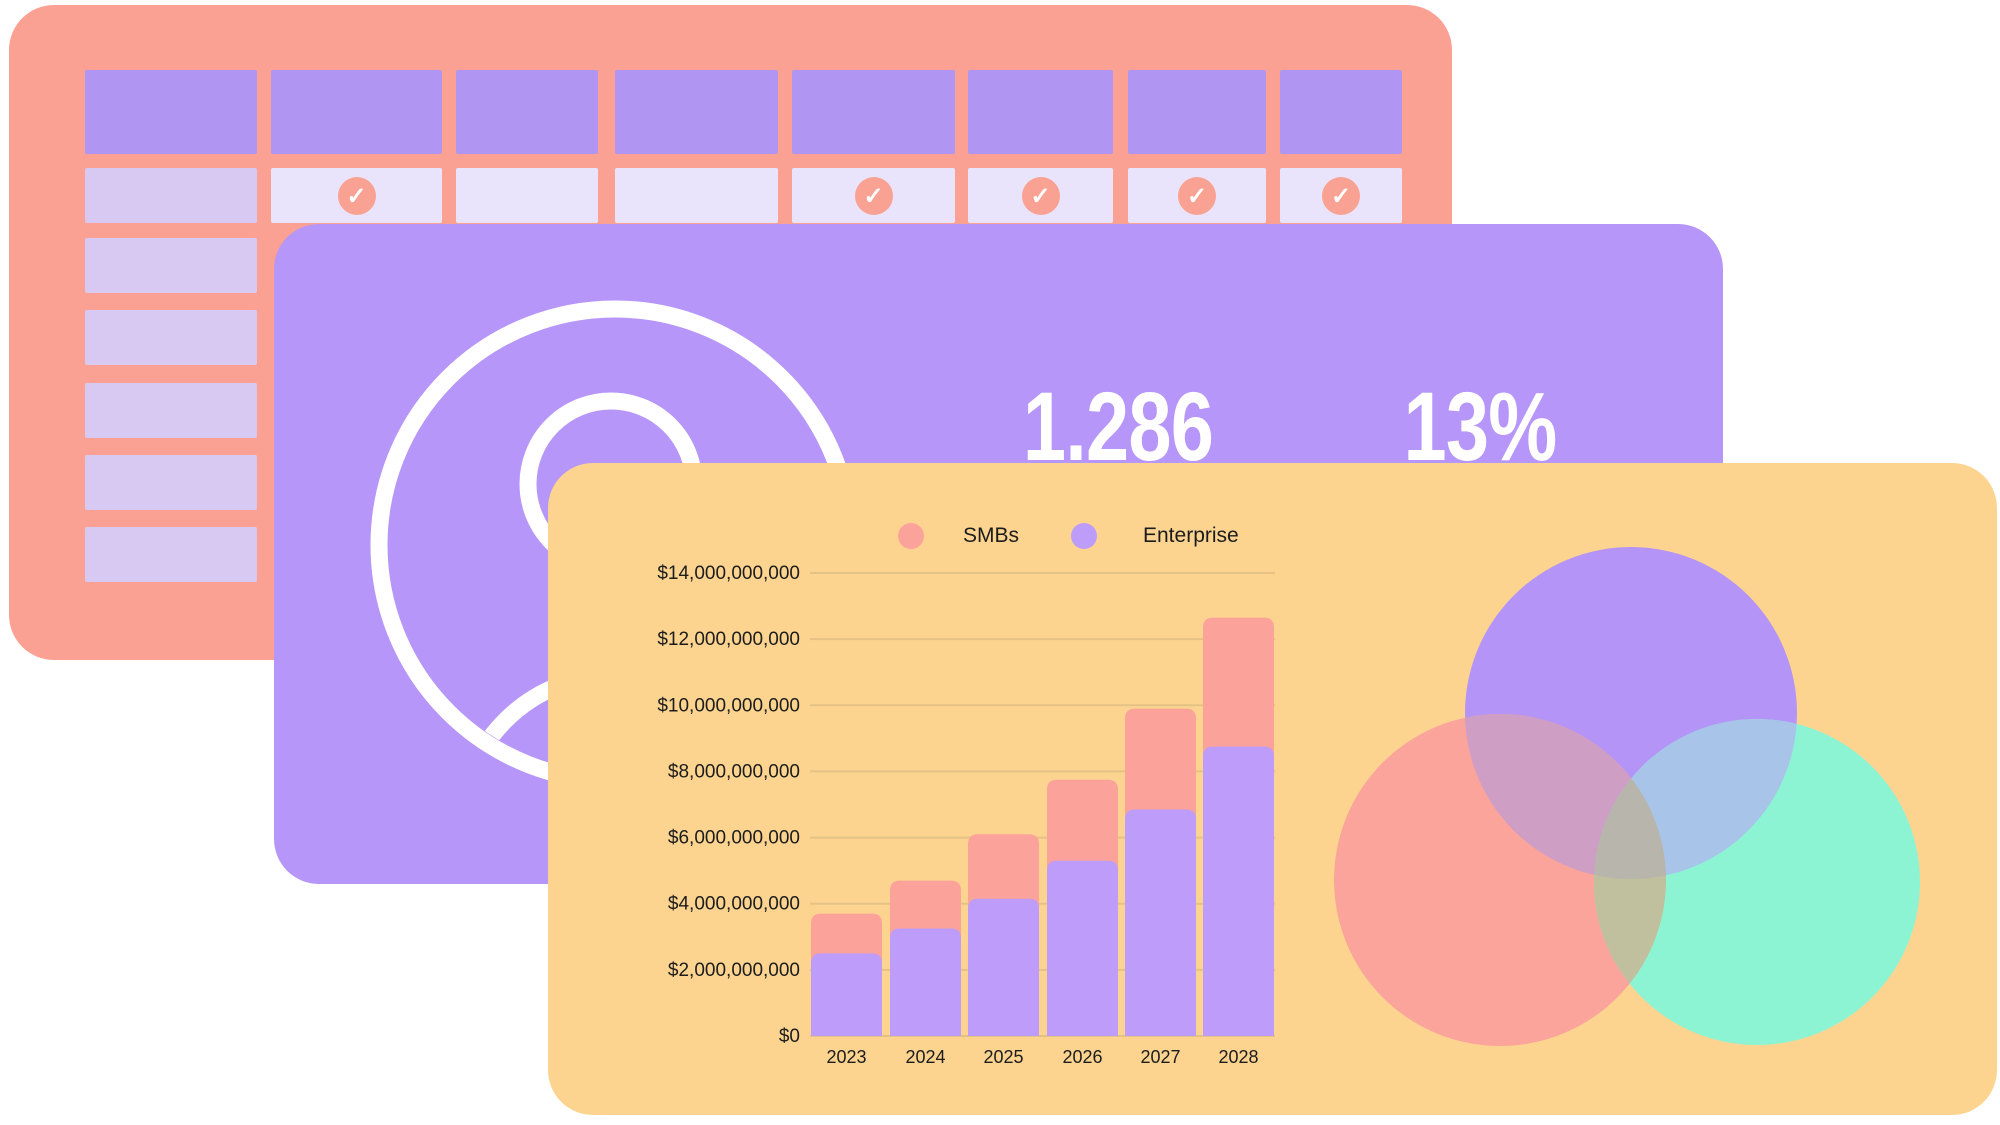  What do you see at coordinates (734, 904) in the screenshot?
I see `y-tick-label: $4,000,000,000` at bounding box center [734, 904].